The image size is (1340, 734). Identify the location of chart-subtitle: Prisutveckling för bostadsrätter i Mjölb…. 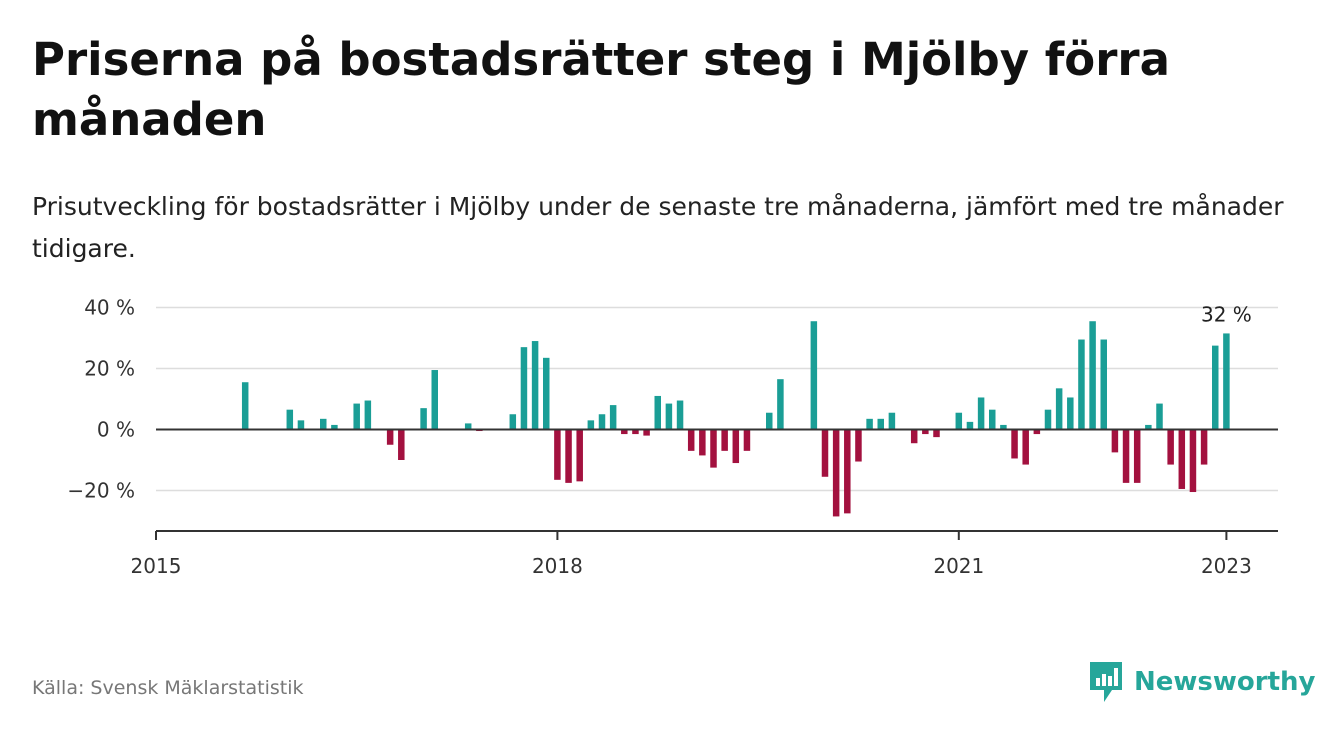
(658, 227).